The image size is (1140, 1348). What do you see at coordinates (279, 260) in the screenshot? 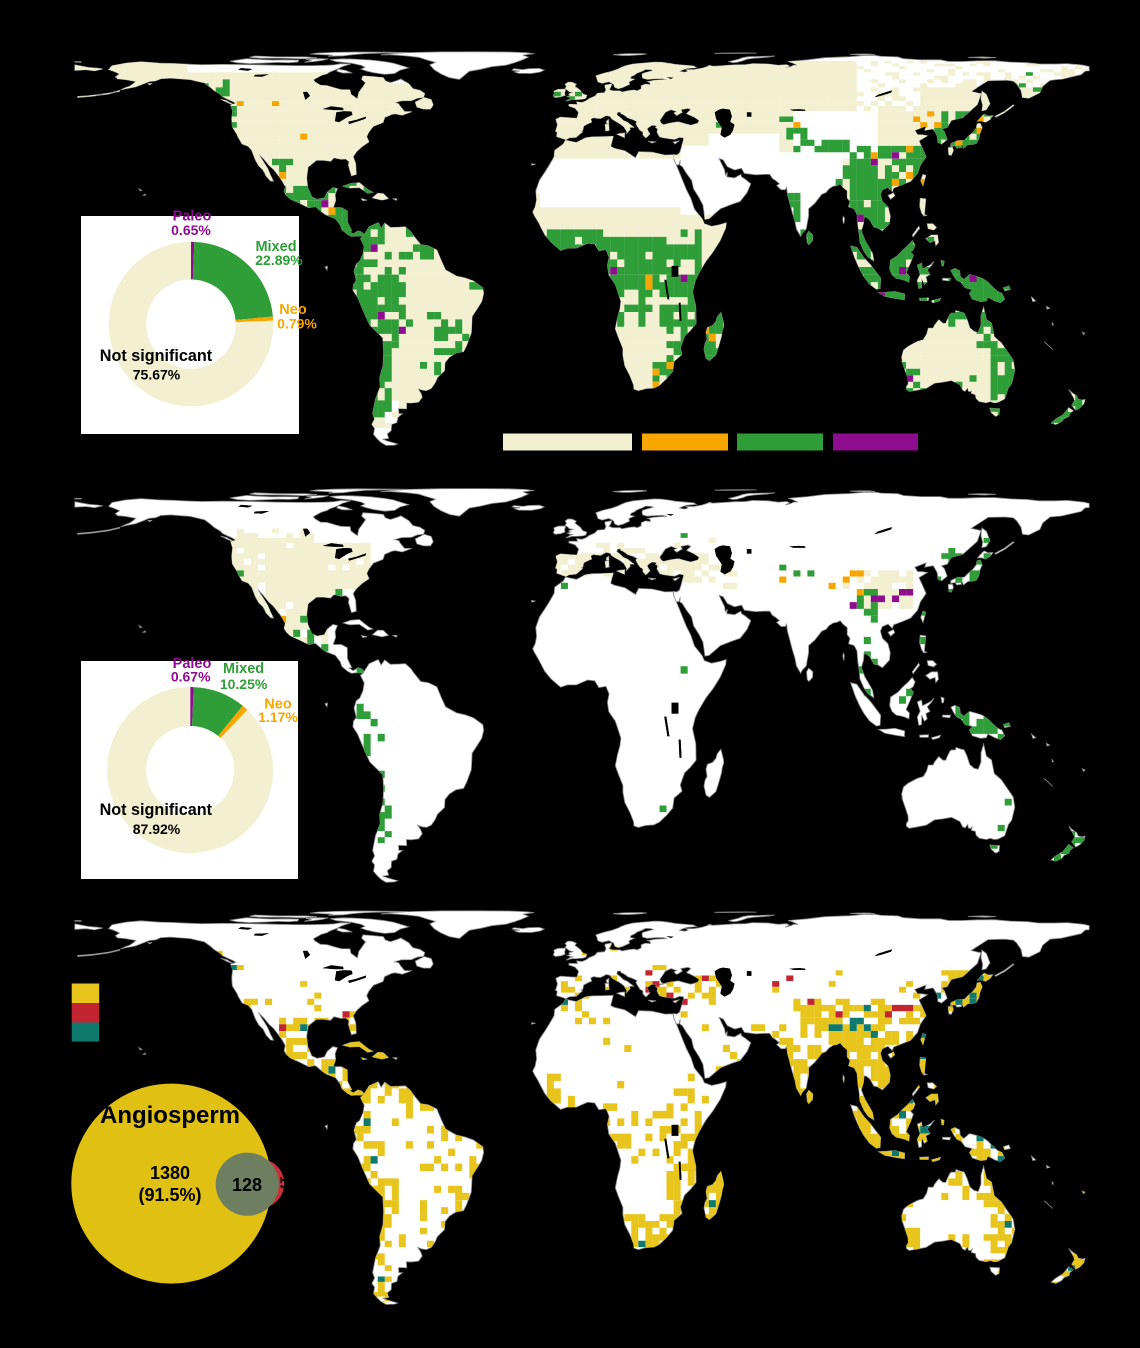
I see `svg-text: 22.89%` at bounding box center [279, 260].